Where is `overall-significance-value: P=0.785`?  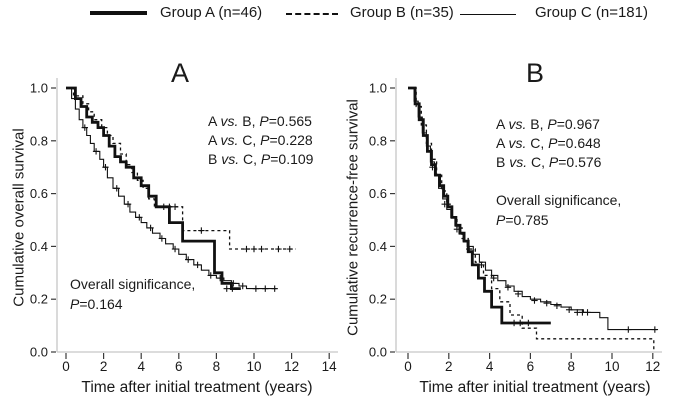
overall-significance-value: P=0.785 is located at coordinates (522, 220).